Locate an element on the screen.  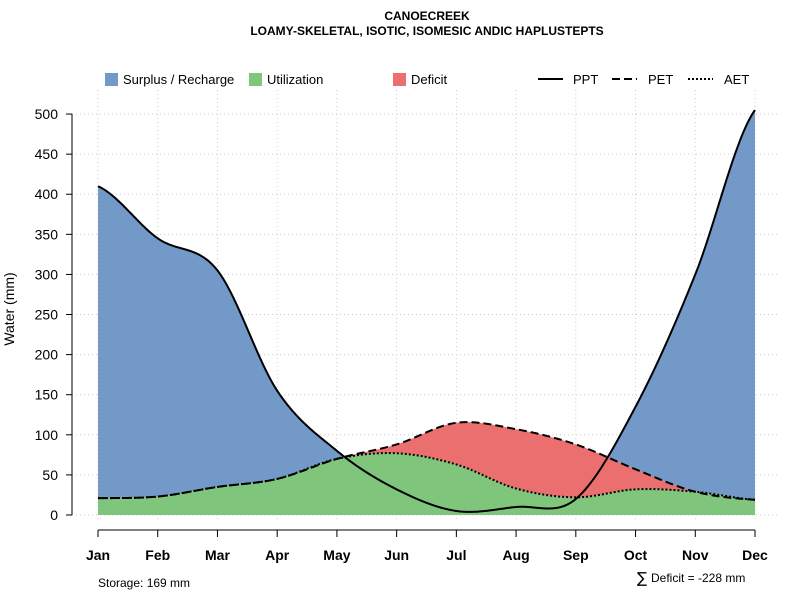
legend-label: Surplus / Recharge is located at coordinates (178, 79).